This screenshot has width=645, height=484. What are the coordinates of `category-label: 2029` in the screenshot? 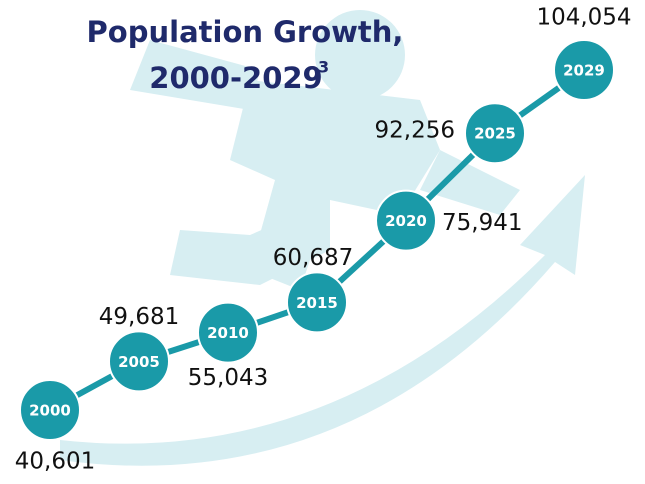 It's located at (584, 71).